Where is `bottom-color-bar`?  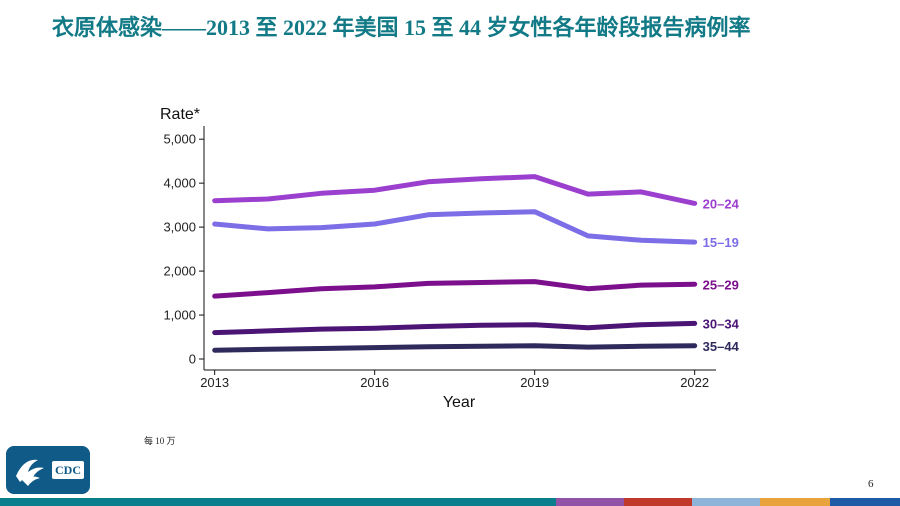 bottom-color-bar is located at coordinates (450, 502).